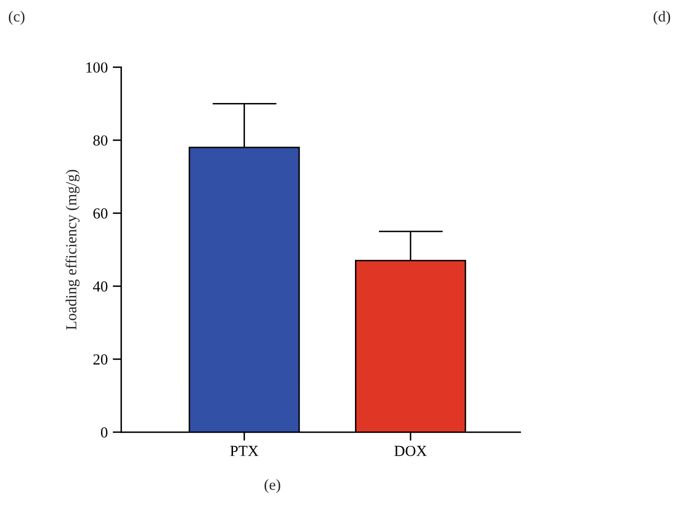  Describe the element at coordinates (100, 359) in the screenshot. I see `y-tick-label: 20` at that location.